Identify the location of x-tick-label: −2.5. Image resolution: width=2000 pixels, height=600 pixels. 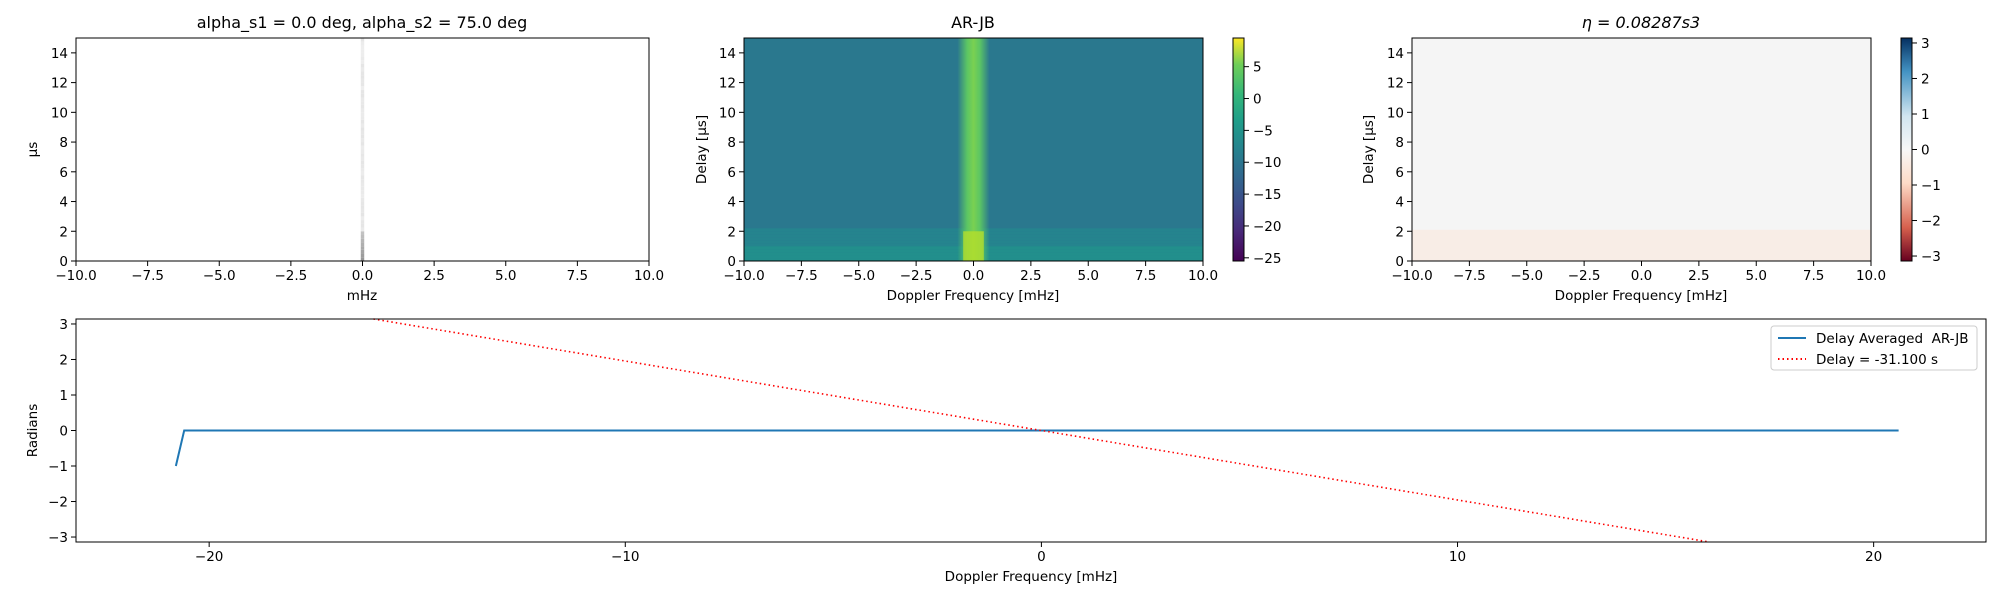
(1584, 276).